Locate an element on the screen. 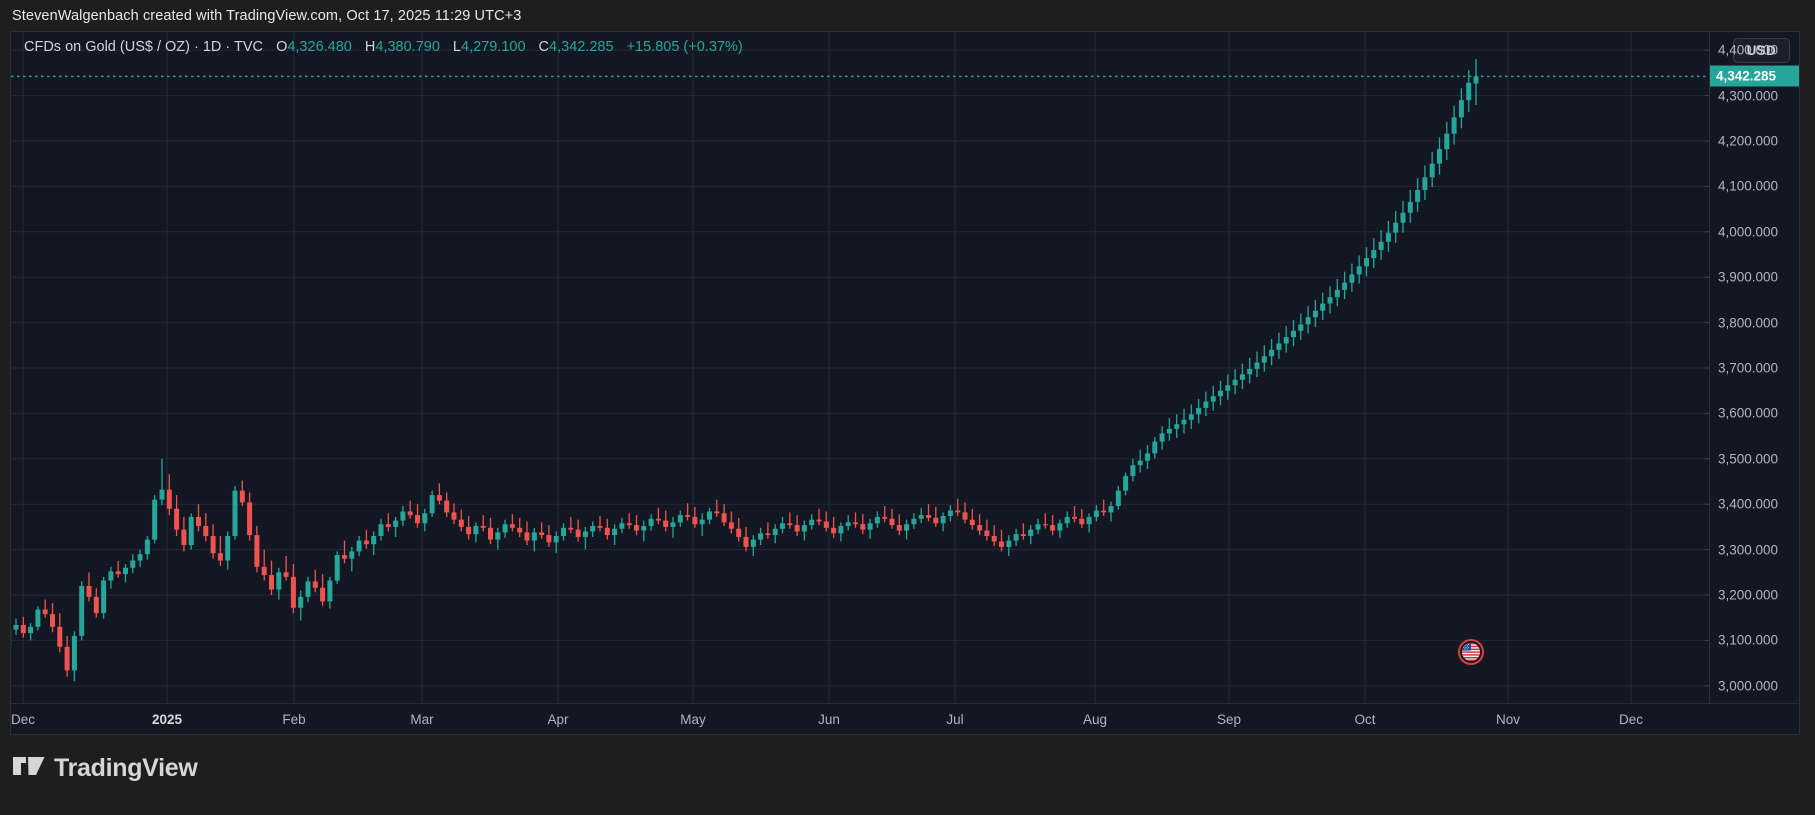 This screenshot has width=1815, height=815. price-tick: 4,400.000 is located at coordinates (1748, 50).